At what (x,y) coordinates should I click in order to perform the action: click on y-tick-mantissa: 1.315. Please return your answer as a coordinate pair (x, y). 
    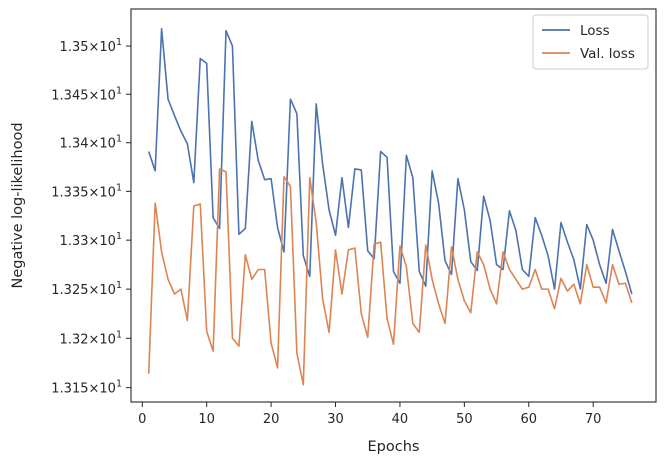
    Looking at the image, I should click on (69, 389).